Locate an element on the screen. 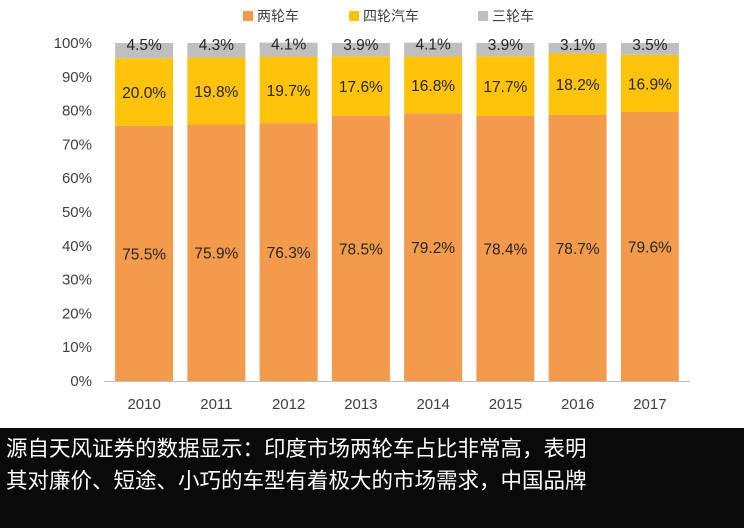 The height and width of the screenshot is (528, 744). data-label: 79.6% is located at coordinates (650, 247).